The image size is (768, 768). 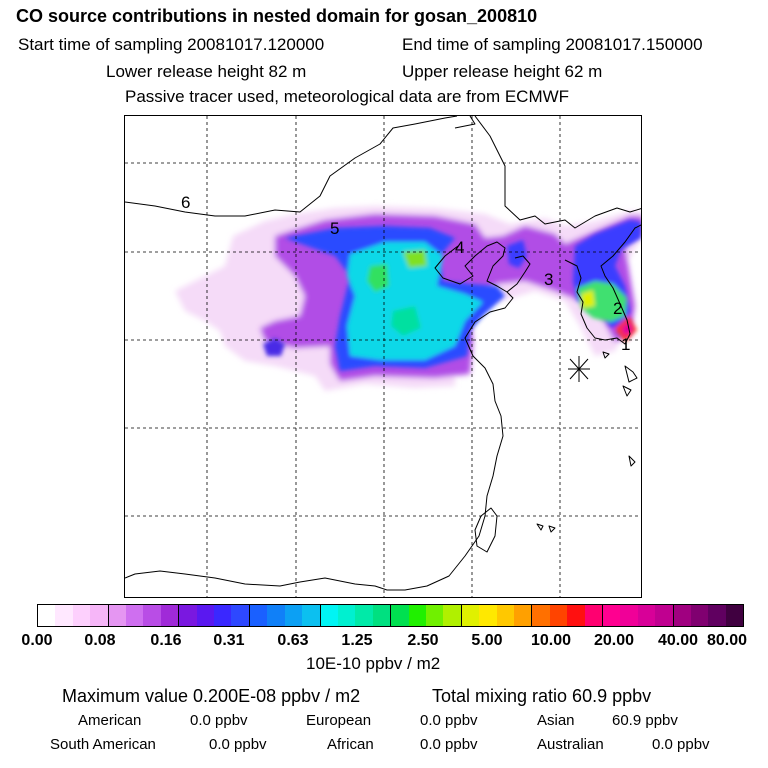 What do you see at coordinates (614, 640) in the screenshot?
I see `colorbar-tick-9: 20.00` at bounding box center [614, 640].